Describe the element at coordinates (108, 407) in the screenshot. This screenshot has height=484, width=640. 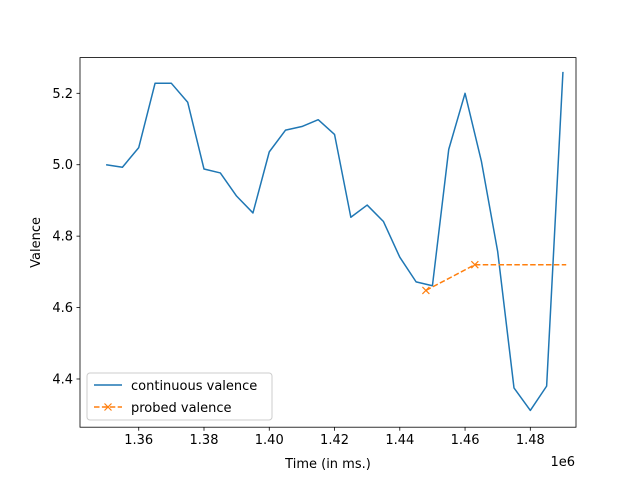
I see `legend-marker-probed` at that location.